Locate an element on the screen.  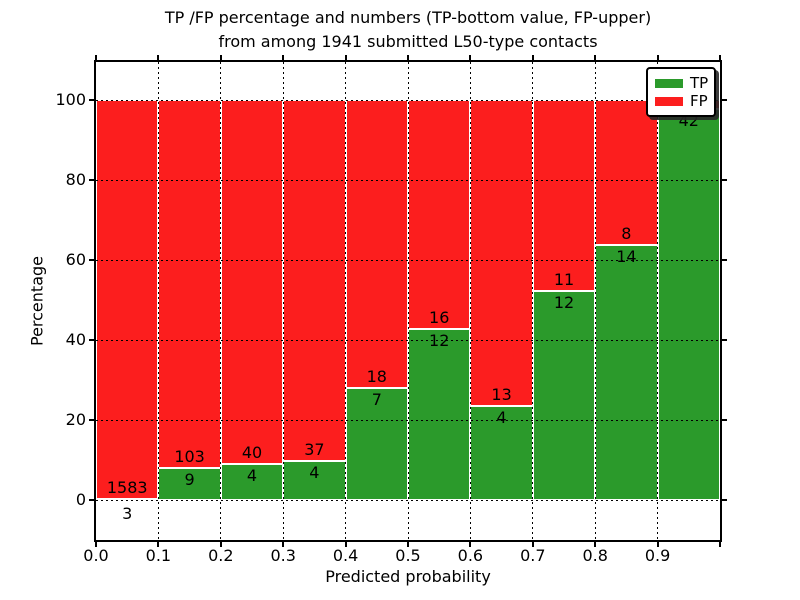
x-axis-label: Predicted probability is located at coordinates (408, 576).